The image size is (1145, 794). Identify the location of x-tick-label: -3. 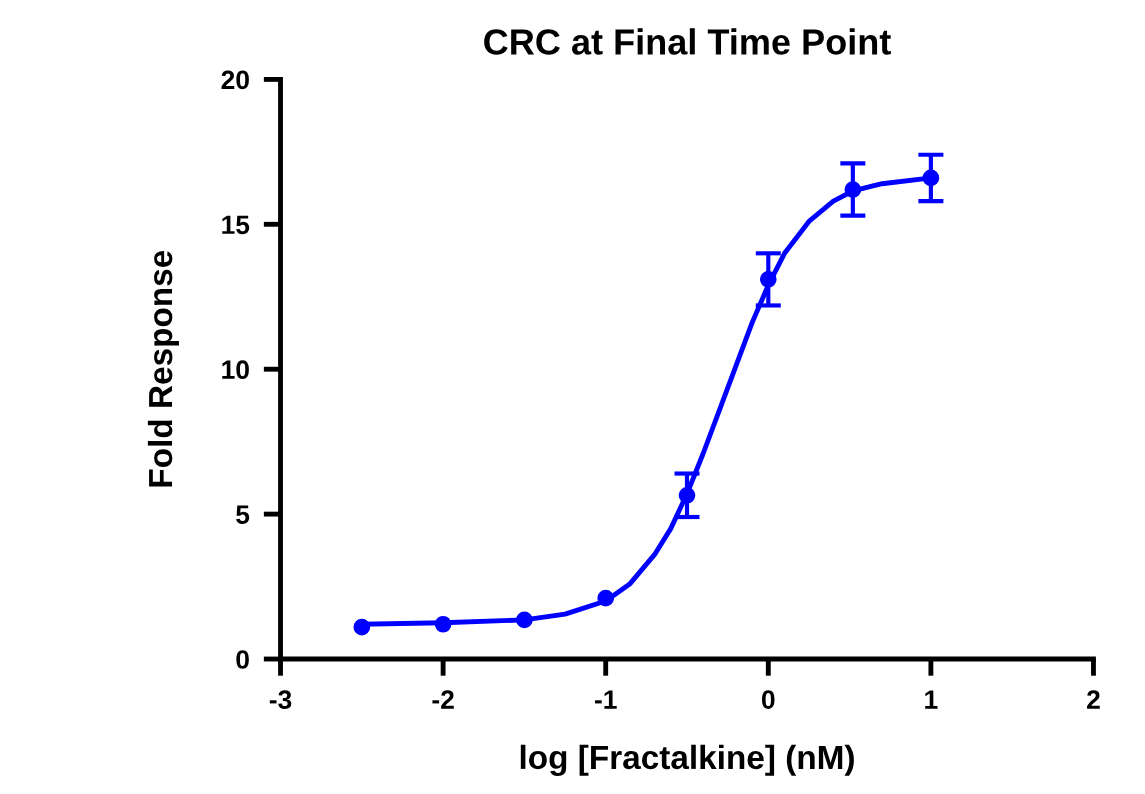
(280, 699).